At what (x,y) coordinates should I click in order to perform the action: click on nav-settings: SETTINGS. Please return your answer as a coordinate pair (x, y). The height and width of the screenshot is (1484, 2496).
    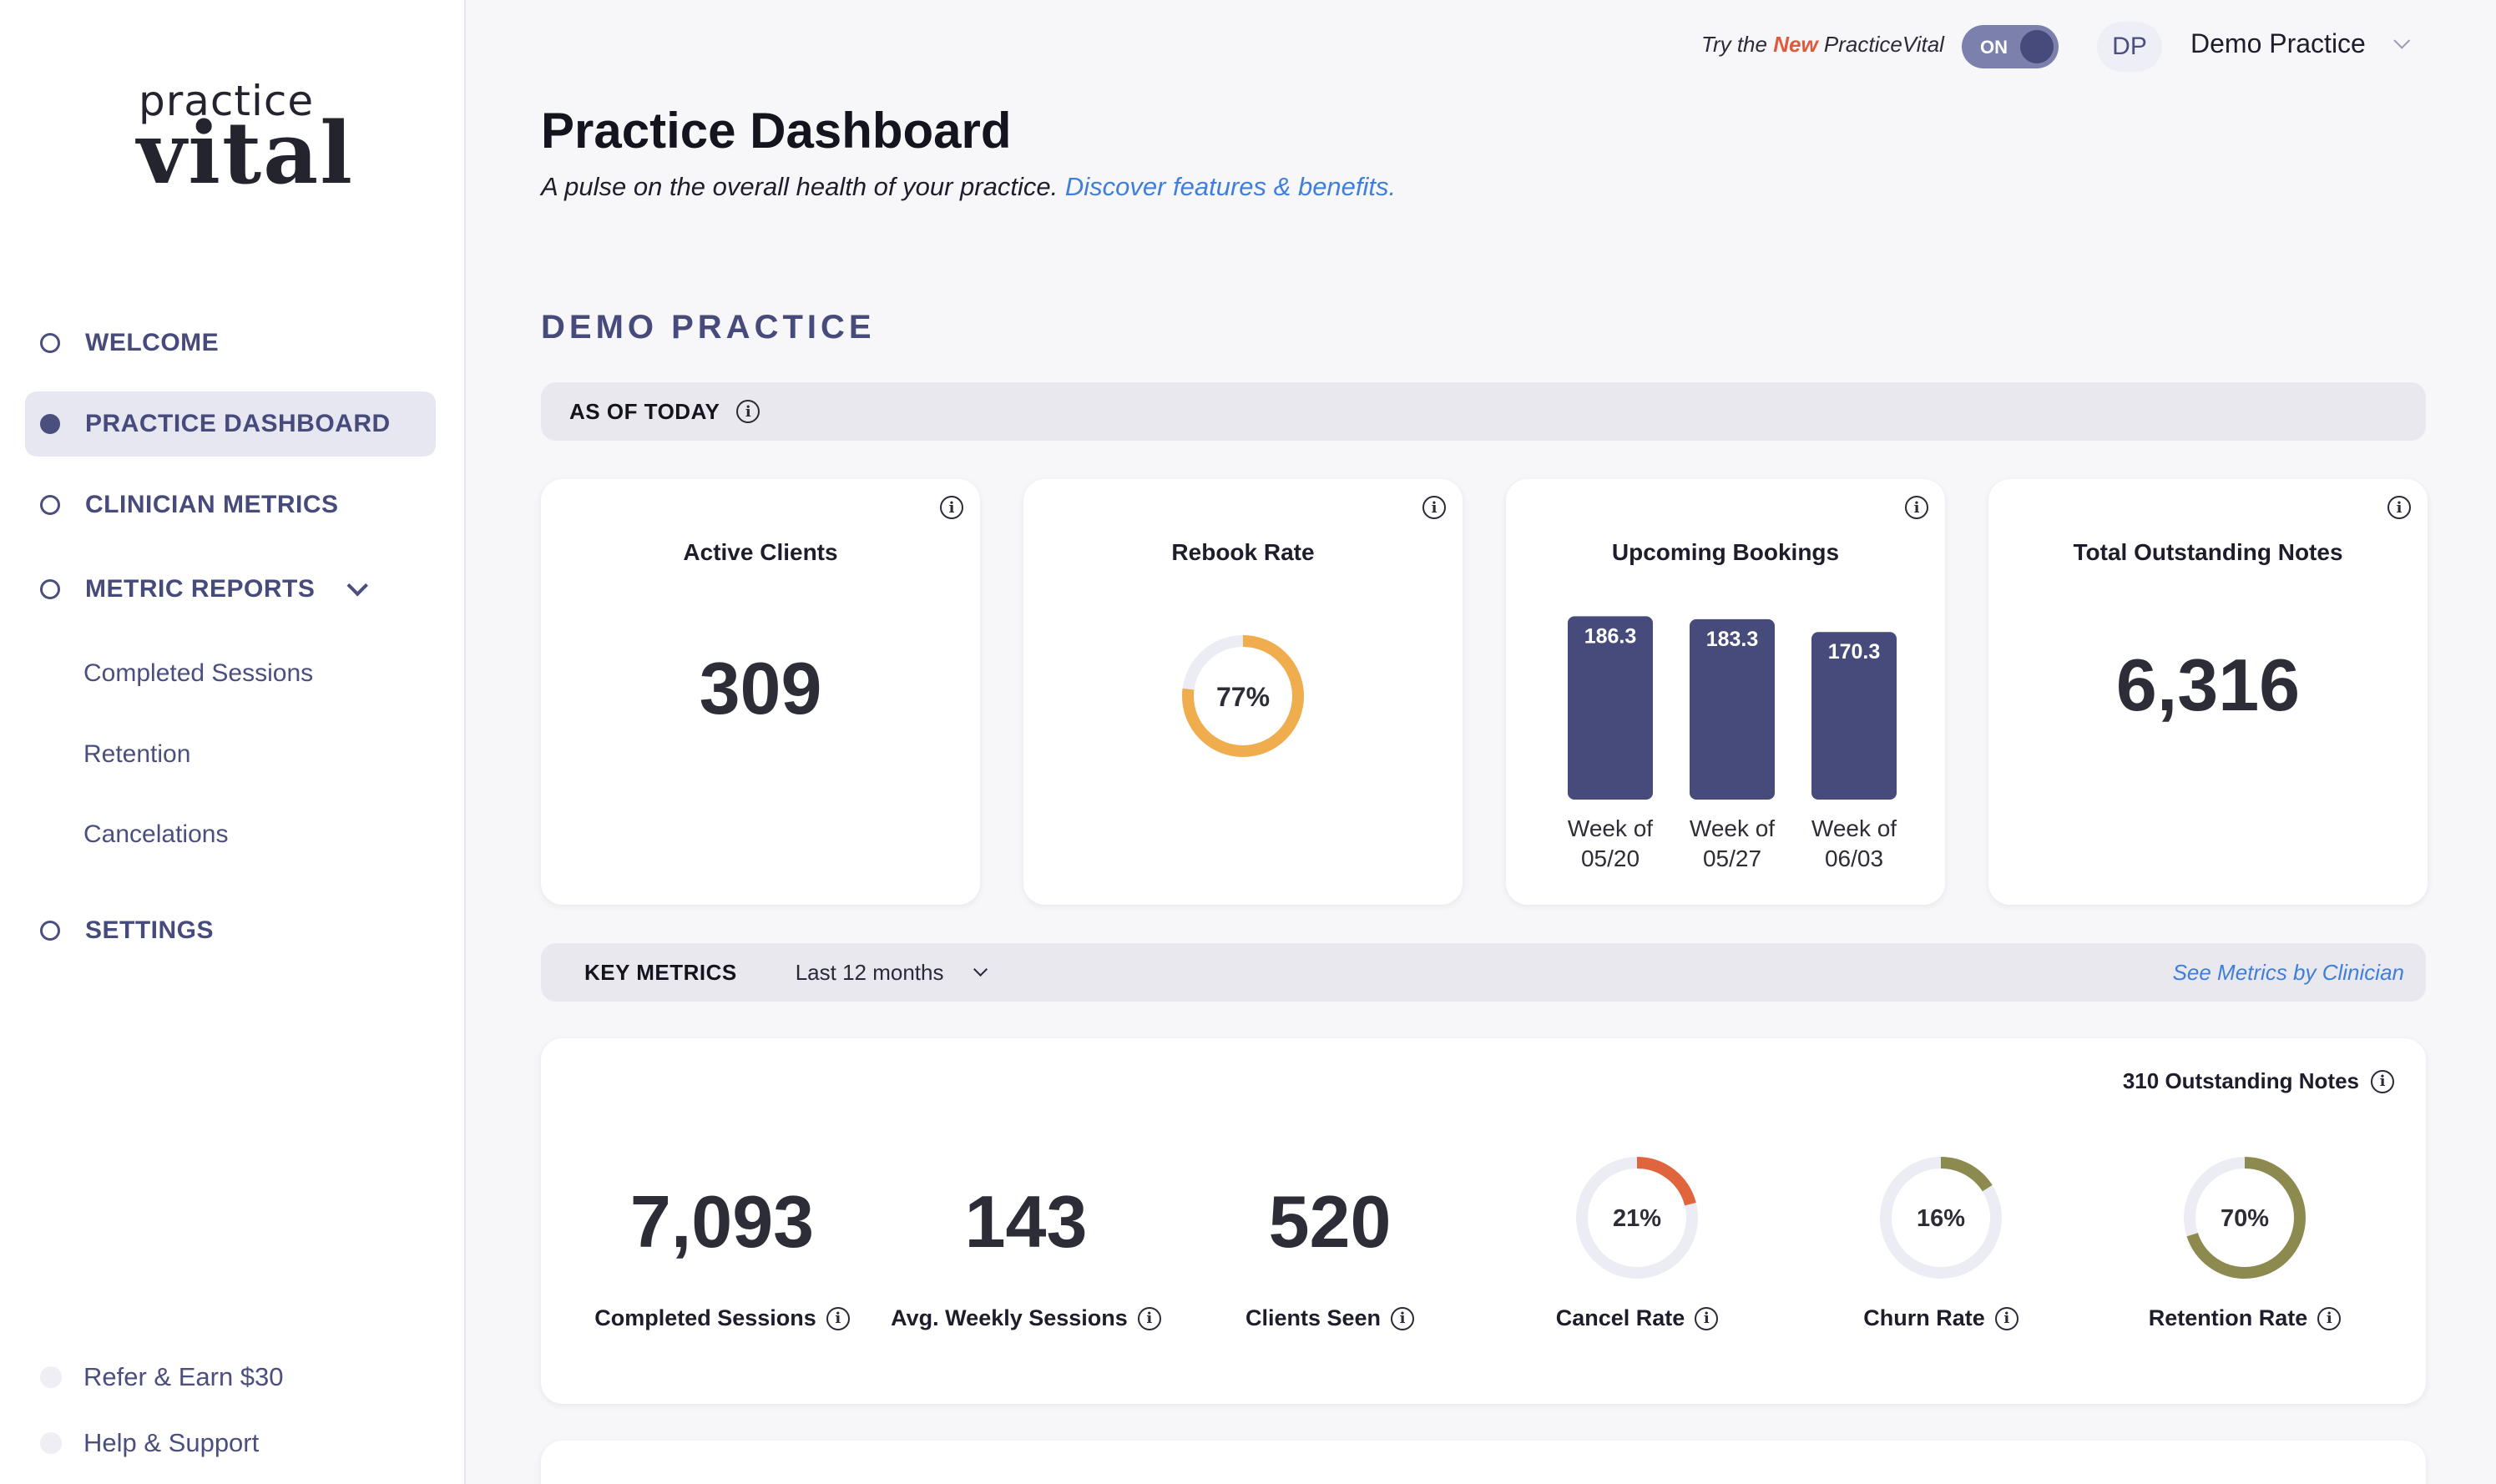
    Looking at the image, I should click on (230, 931).